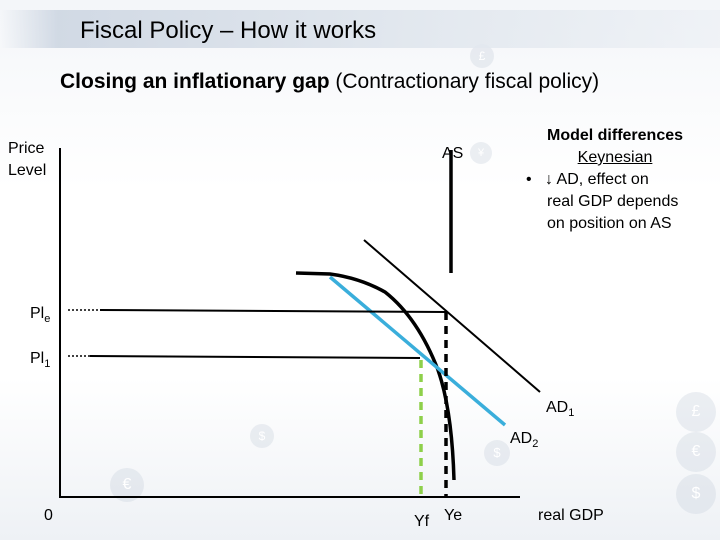 The height and width of the screenshot is (540, 720). Describe the element at coordinates (228, 30) in the screenshot. I see `page-title: Fiscal Policy – How it works` at that location.